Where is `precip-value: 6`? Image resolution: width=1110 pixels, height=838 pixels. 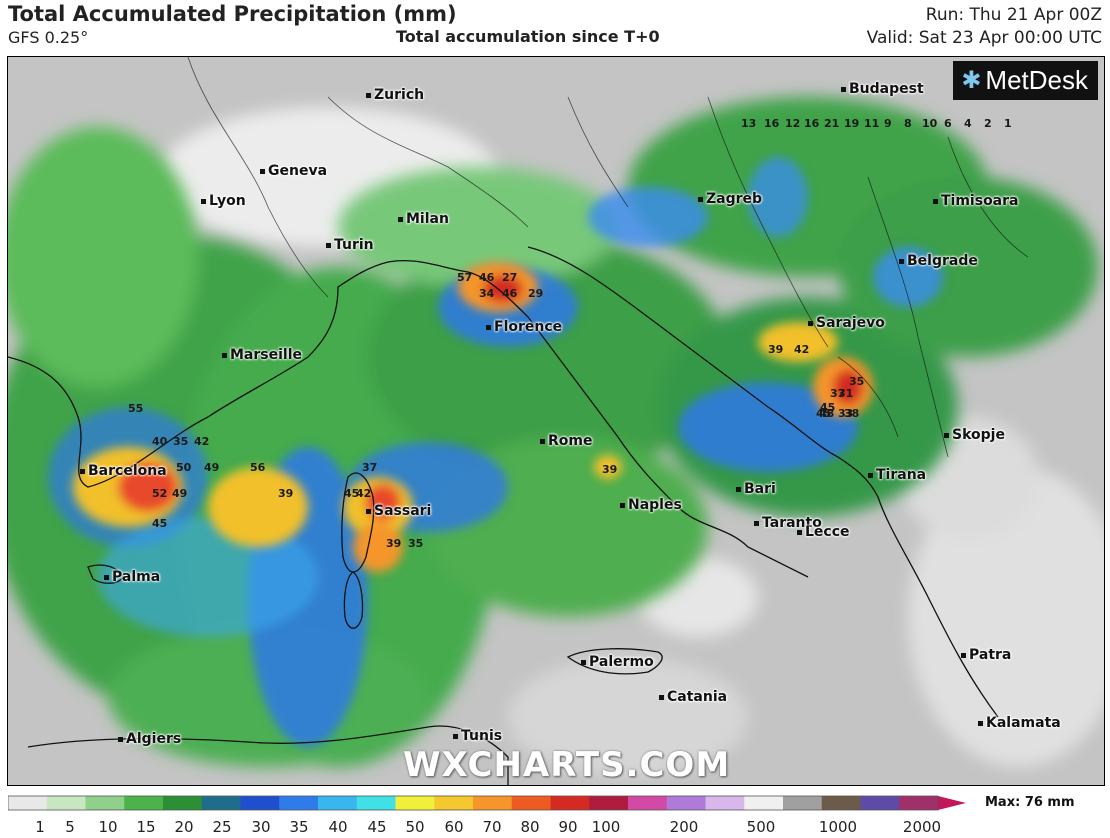
precip-value: 6 is located at coordinates (948, 123).